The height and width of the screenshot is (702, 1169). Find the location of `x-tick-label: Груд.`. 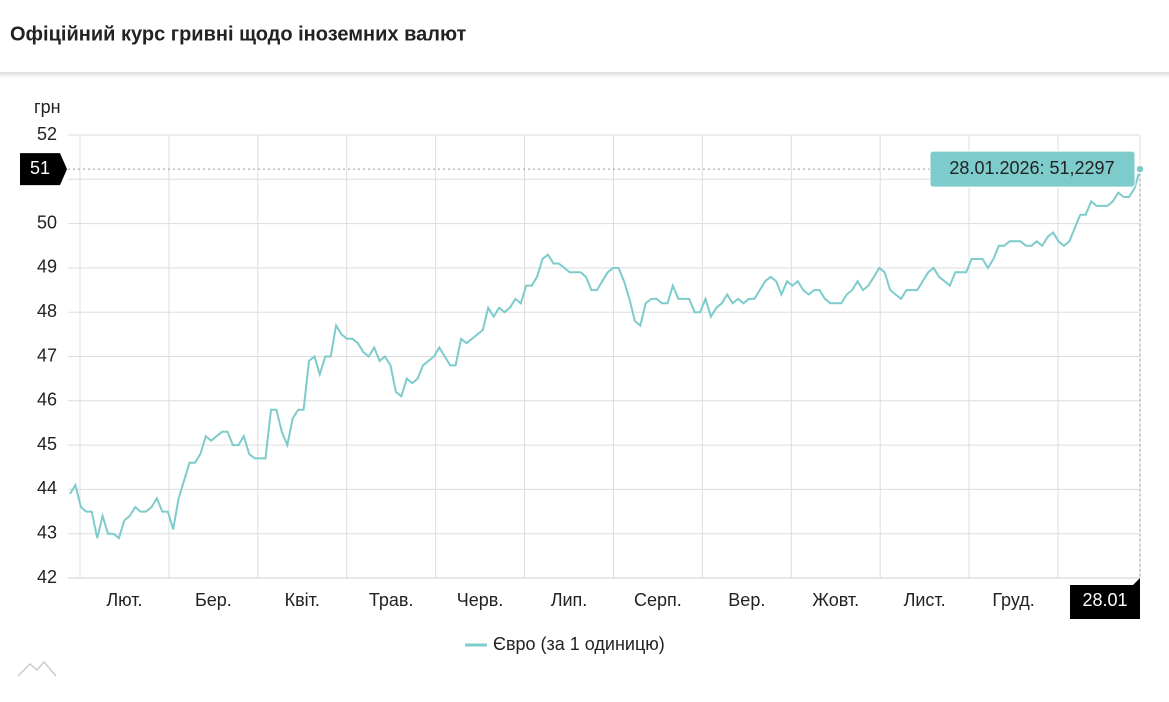

x-tick-label: Груд. is located at coordinates (1013, 600).